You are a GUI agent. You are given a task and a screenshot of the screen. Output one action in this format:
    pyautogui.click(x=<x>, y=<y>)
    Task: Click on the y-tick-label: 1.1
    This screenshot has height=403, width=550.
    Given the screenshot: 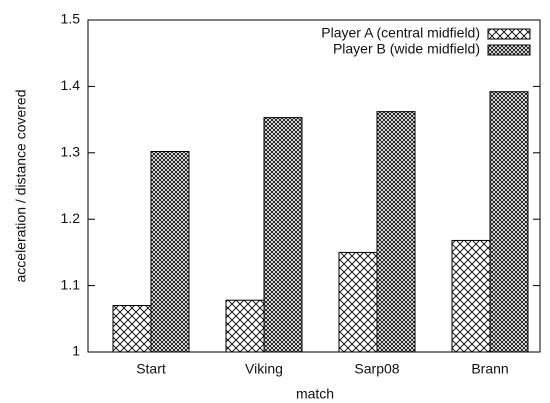 What is the action you would take?
    pyautogui.click(x=71, y=284)
    